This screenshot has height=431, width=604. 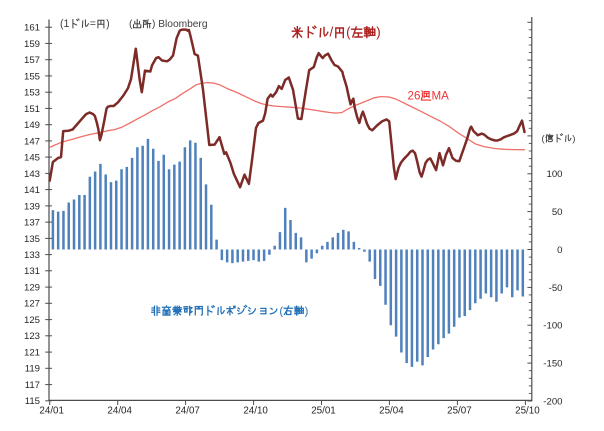 I want to click on svg-text: 26, so click(x=414, y=96).